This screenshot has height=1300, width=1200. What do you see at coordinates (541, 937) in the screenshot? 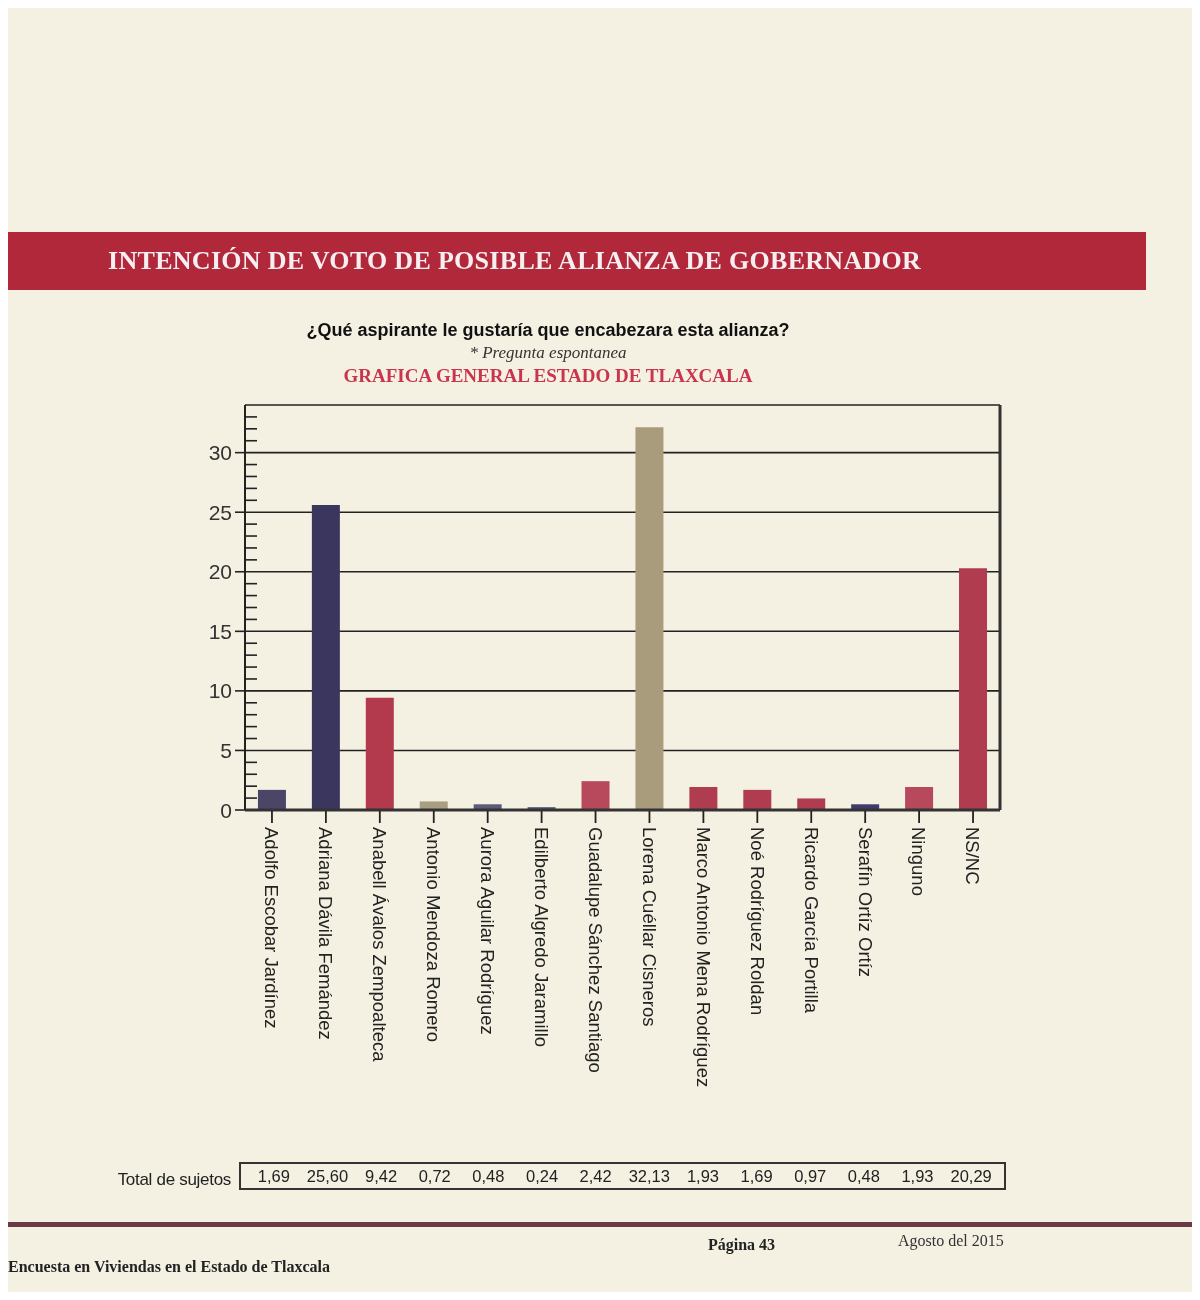
I see `x-tick-label: Edilberto Algredo Jaramillo` at bounding box center [541, 937].